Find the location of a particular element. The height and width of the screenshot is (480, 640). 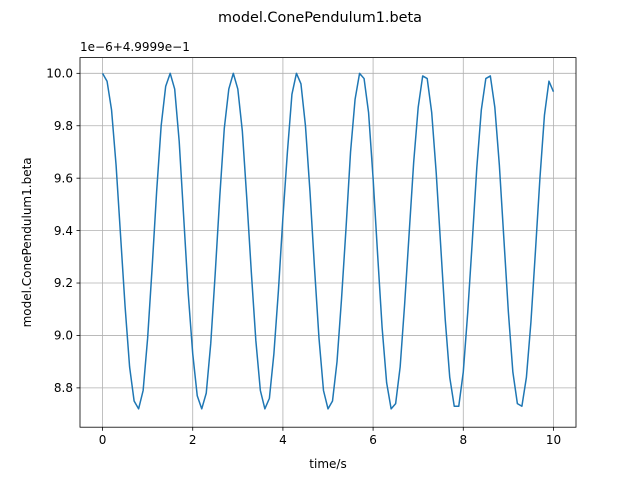

chart-title: model.ConePendulum1.beta is located at coordinates (320, 18).